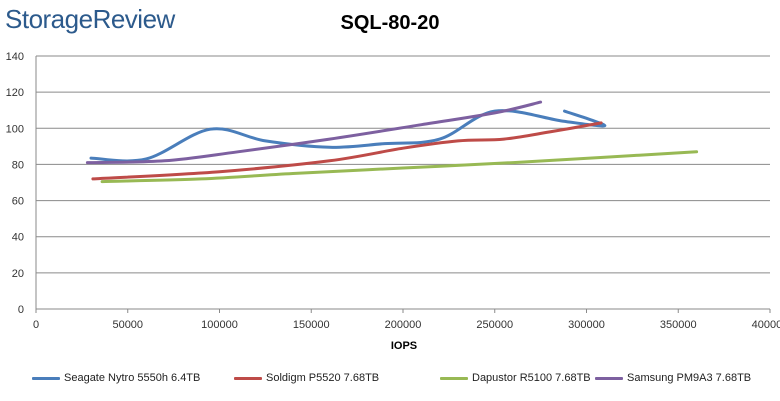  What do you see at coordinates (18, 238) in the screenshot?
I see `y-tick-label: 40` at bounding box center [18, 238].